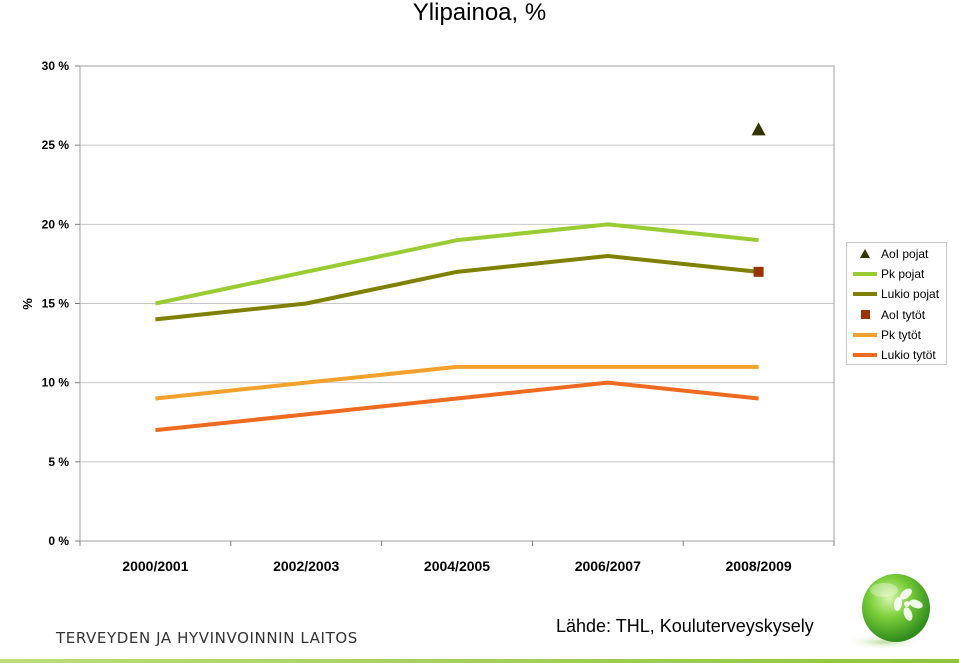 The image size is (959, 663). I want to click on series-lukio-tytöt, so click(457, 406).